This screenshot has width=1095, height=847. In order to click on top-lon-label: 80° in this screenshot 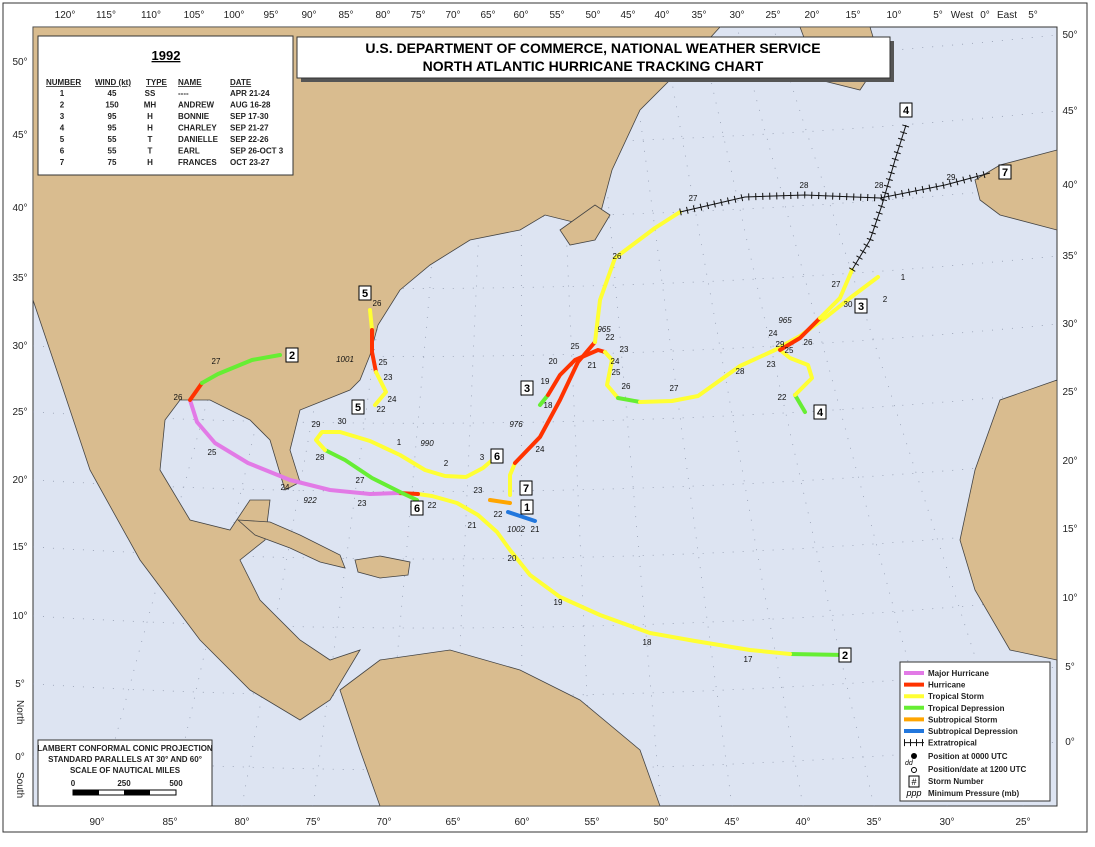, I will do `click(382, 15)`.